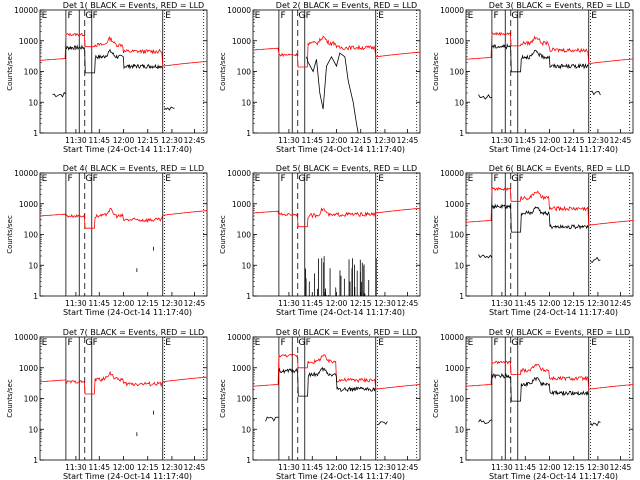 The width and height of the screenshot is (640, 480). I want to click on chart-title: Det 9( BLACK = Events, RED = LLD, so click(559, 332).